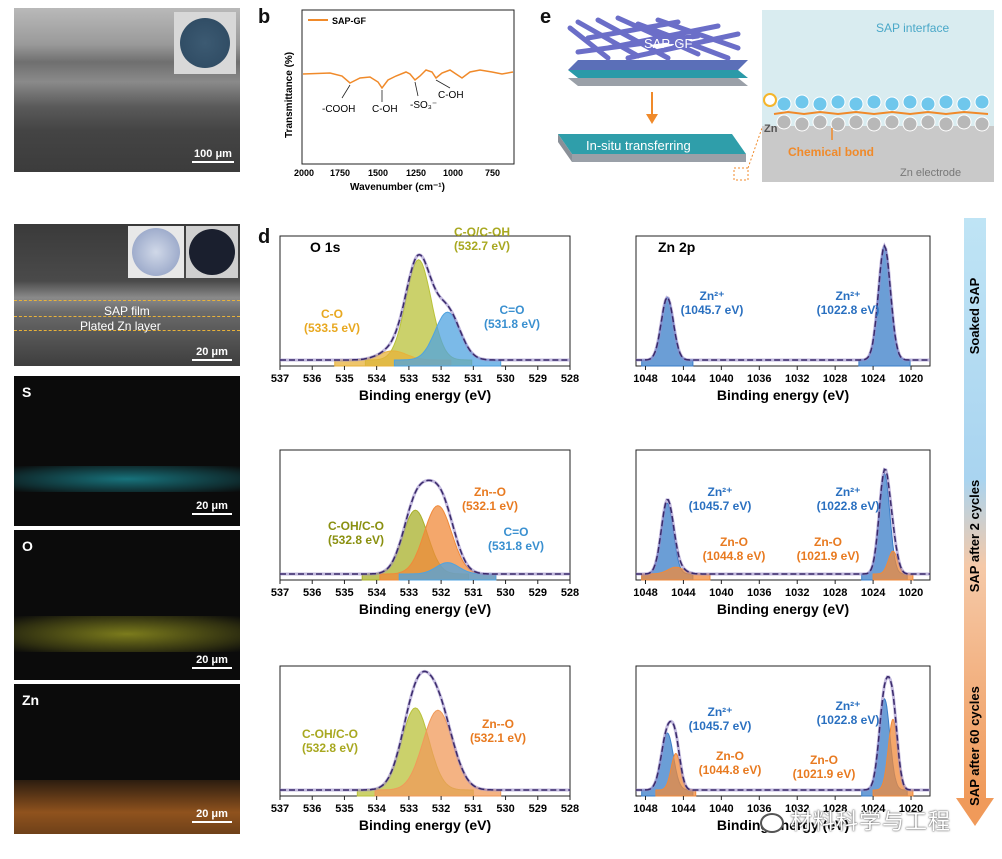 The width and height of the screenshot is (1002, 859). I want to click on watermark: 材料科学与工程, so click(855, 820).